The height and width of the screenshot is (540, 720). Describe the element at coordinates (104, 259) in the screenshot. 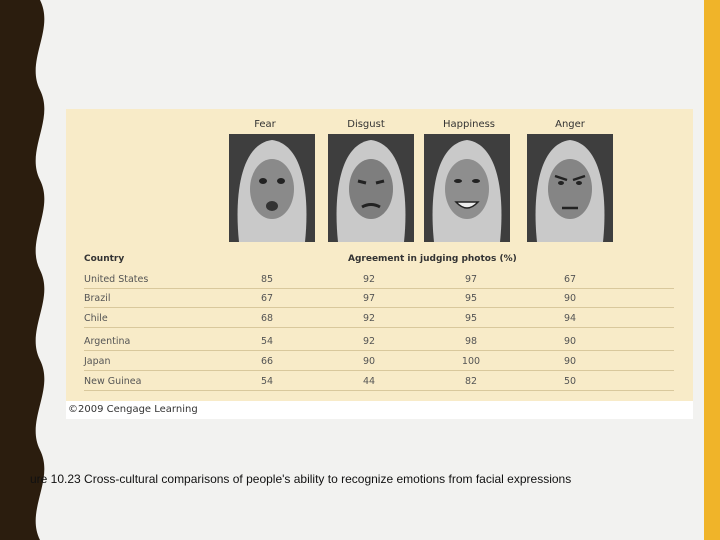

I see `country-column-header: Country` at that location.